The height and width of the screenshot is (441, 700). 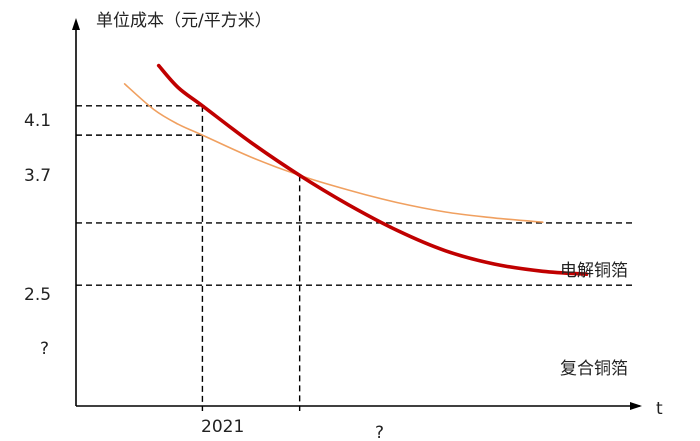 I want to click on y-tick-label-4-1: 4.1, so click(x=37, y=121).